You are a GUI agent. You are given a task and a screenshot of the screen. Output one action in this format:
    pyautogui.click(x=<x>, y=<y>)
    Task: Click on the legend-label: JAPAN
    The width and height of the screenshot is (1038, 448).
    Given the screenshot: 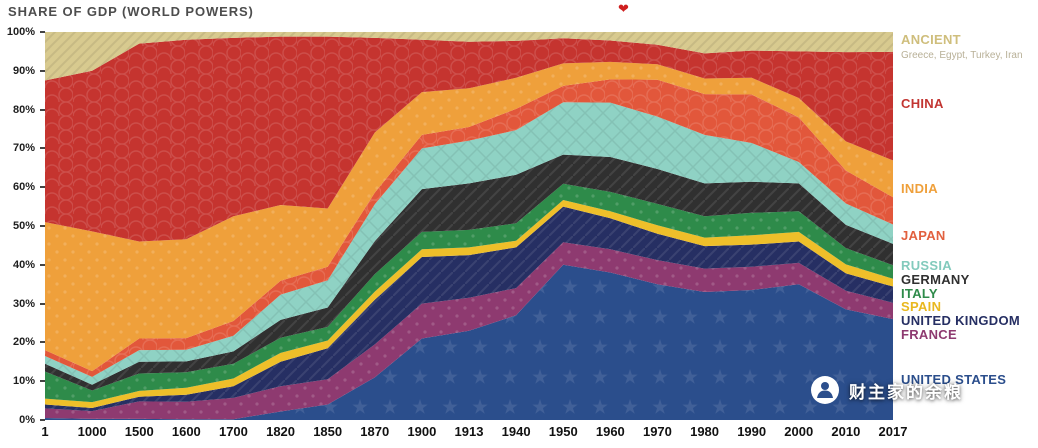 What is the action you would take?
    pyautogui.click(x=923, y=235)
    